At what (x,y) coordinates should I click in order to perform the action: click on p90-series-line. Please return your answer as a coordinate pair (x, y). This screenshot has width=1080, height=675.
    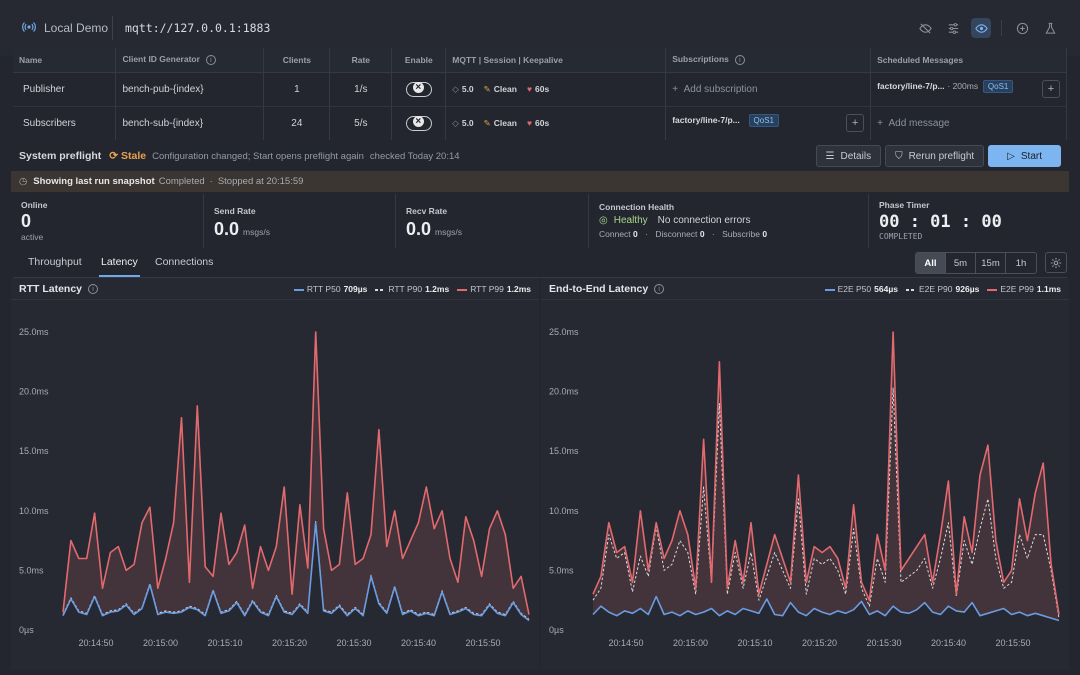
    Looking at the image, I should click on (826, 503).